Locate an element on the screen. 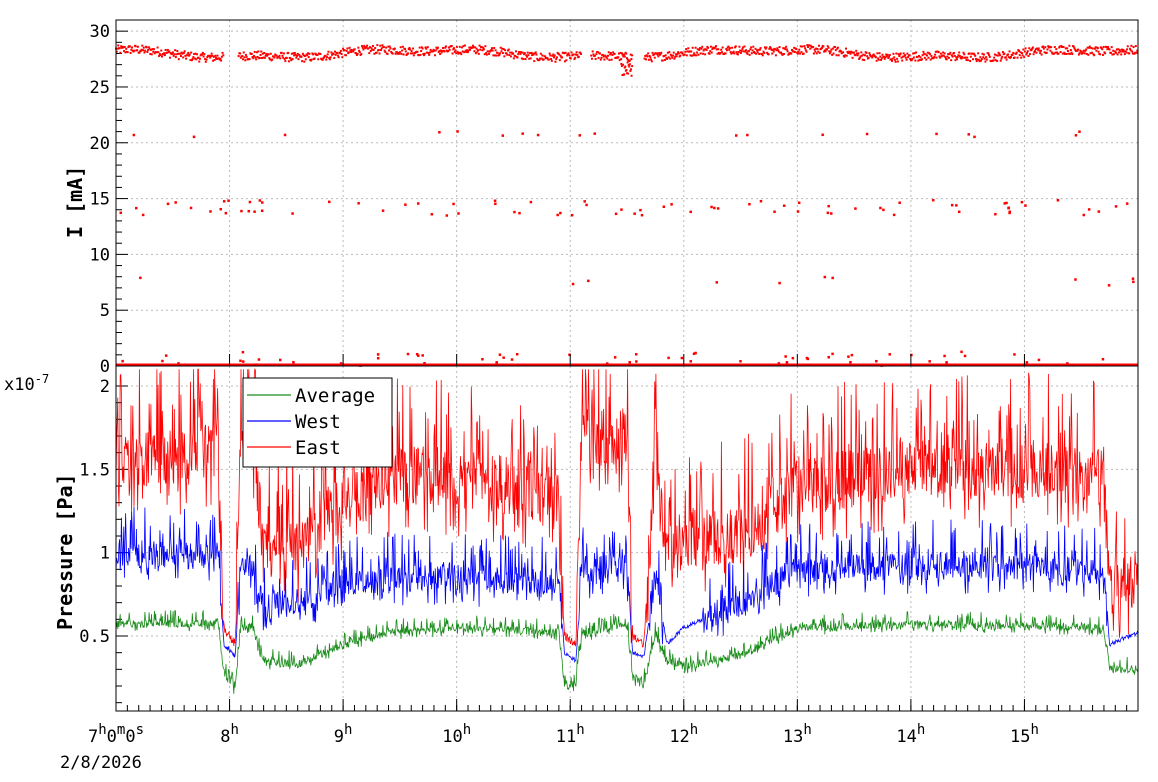 This screenshot has width=1158, height=782. pressure-ytick-label: 2 is located at coordinates (105, 387).